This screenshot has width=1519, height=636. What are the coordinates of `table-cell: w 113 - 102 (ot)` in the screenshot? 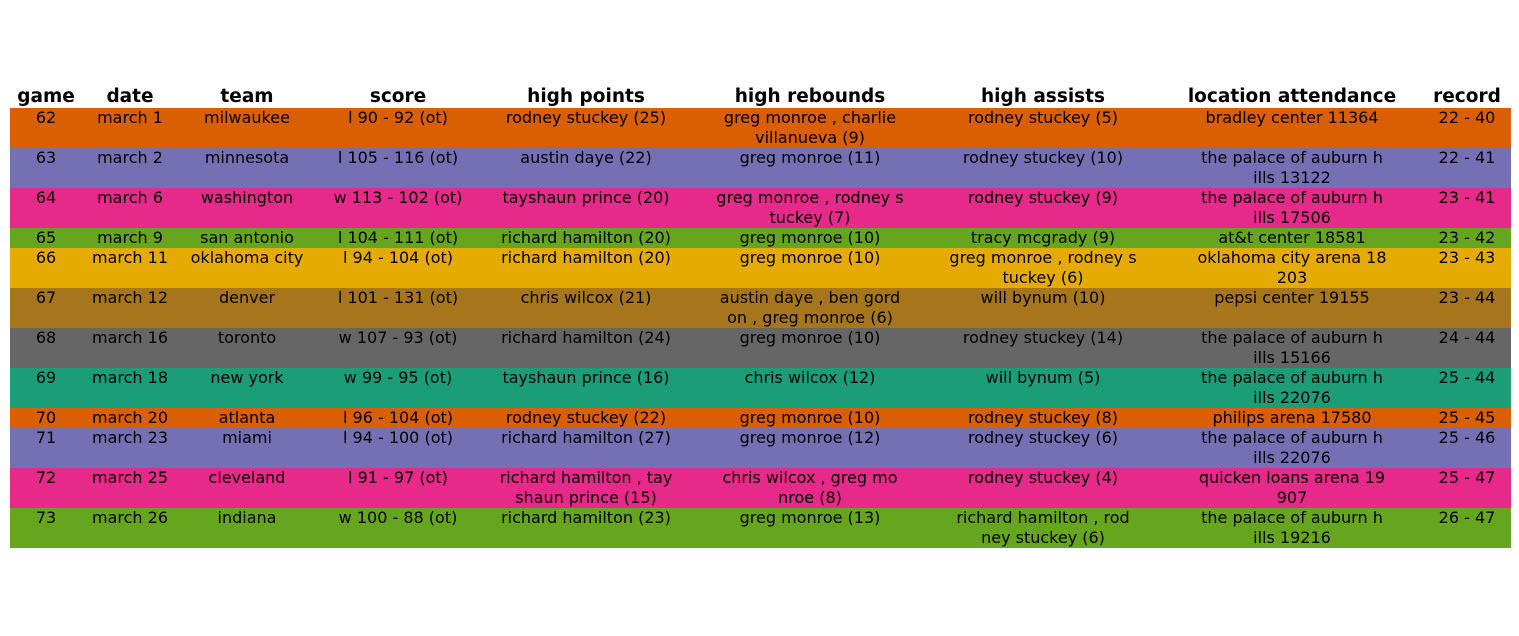 It's located at (398, 197).